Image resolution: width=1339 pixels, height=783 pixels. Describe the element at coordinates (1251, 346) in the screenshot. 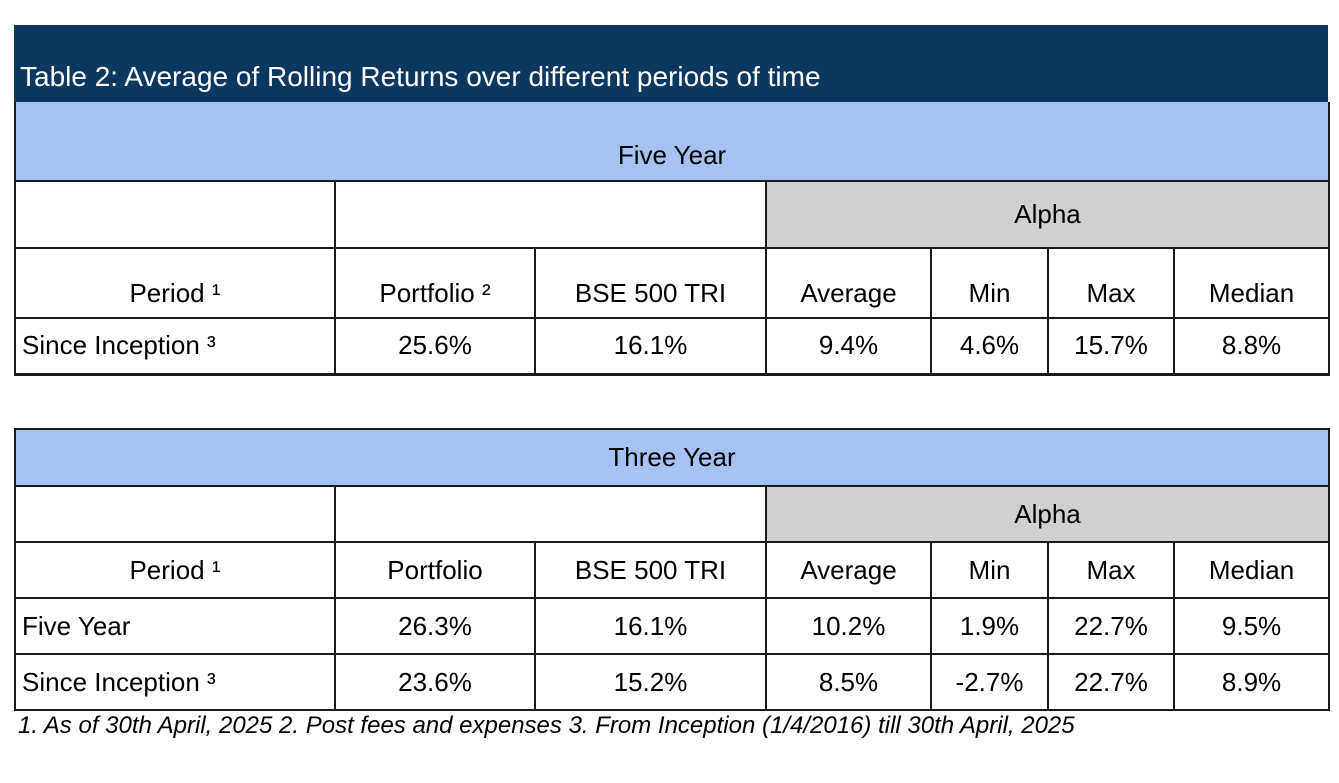

I see `cell-median: 8.8%` at that location.